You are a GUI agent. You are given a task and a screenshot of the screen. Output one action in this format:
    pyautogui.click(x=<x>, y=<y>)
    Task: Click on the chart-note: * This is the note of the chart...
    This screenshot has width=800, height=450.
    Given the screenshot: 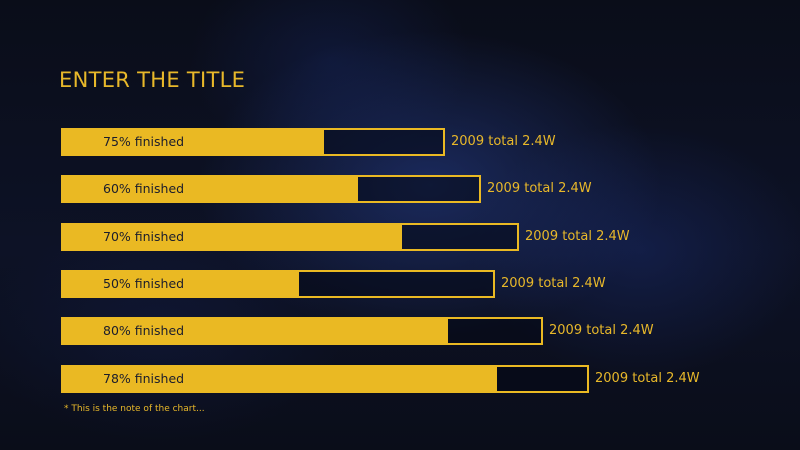 What is the action you would take?
    pyautogui.click(x=134, y=409)
    